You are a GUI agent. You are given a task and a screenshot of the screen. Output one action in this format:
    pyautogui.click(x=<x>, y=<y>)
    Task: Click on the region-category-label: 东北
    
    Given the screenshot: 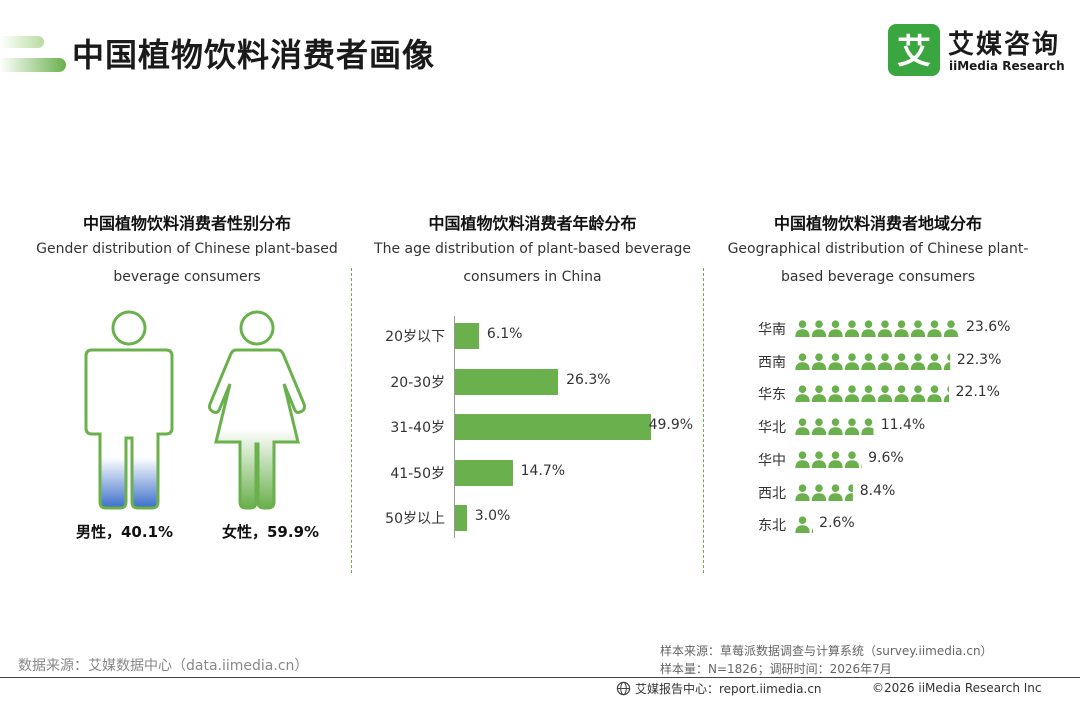 What is the action you would take?
    pyautogui.click(x=772, y=526)
    